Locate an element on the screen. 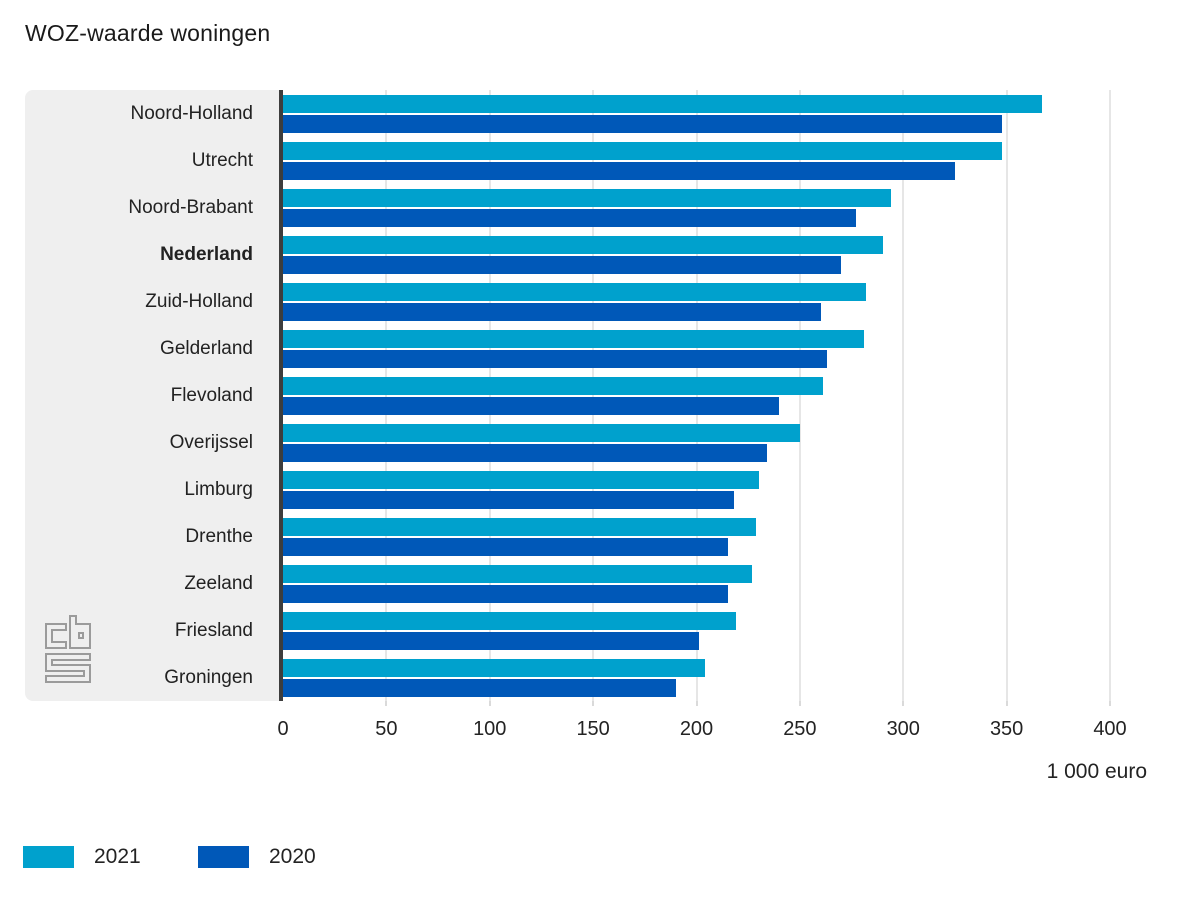 This screenshot has width=1200, height=900. bar-group-utrecht is located at coordinates (696, 160).